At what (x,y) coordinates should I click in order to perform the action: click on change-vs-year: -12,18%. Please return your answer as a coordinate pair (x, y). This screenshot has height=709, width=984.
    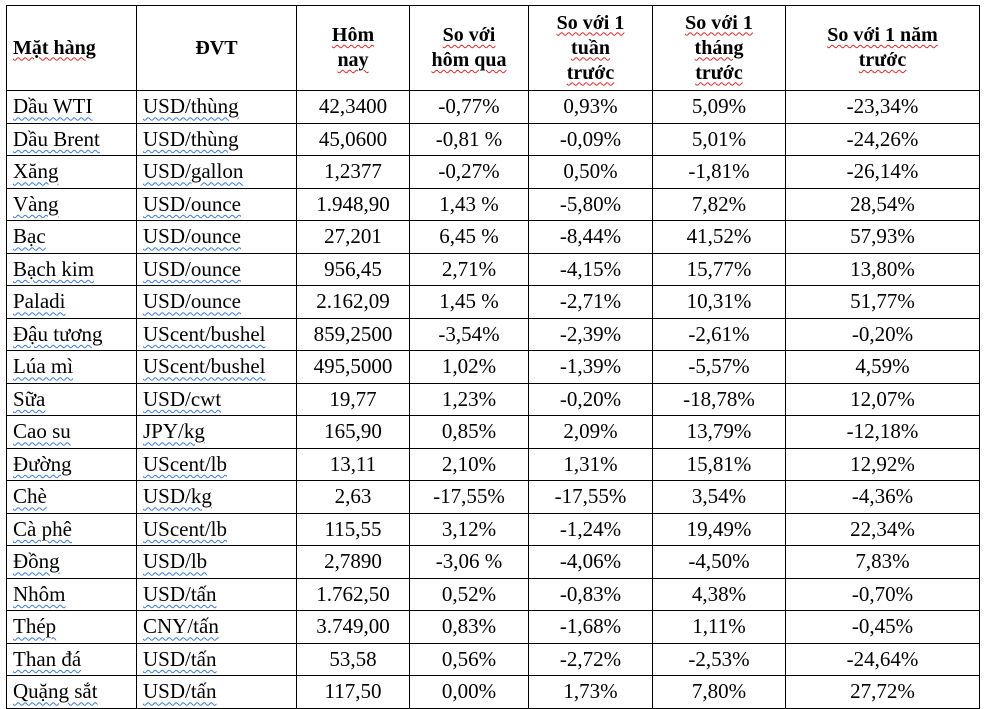
    Looking at the image, I should click on (882, 432).